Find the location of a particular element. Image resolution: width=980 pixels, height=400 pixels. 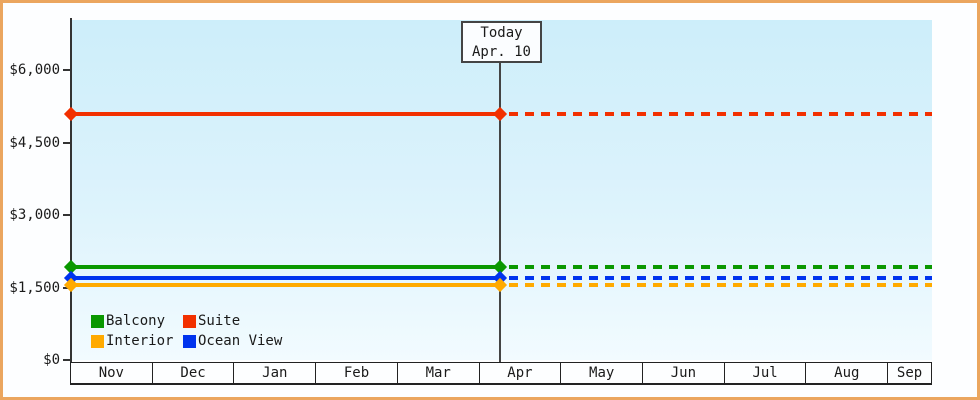

series-line-forecast-interior is located at coordinates (720, 285).